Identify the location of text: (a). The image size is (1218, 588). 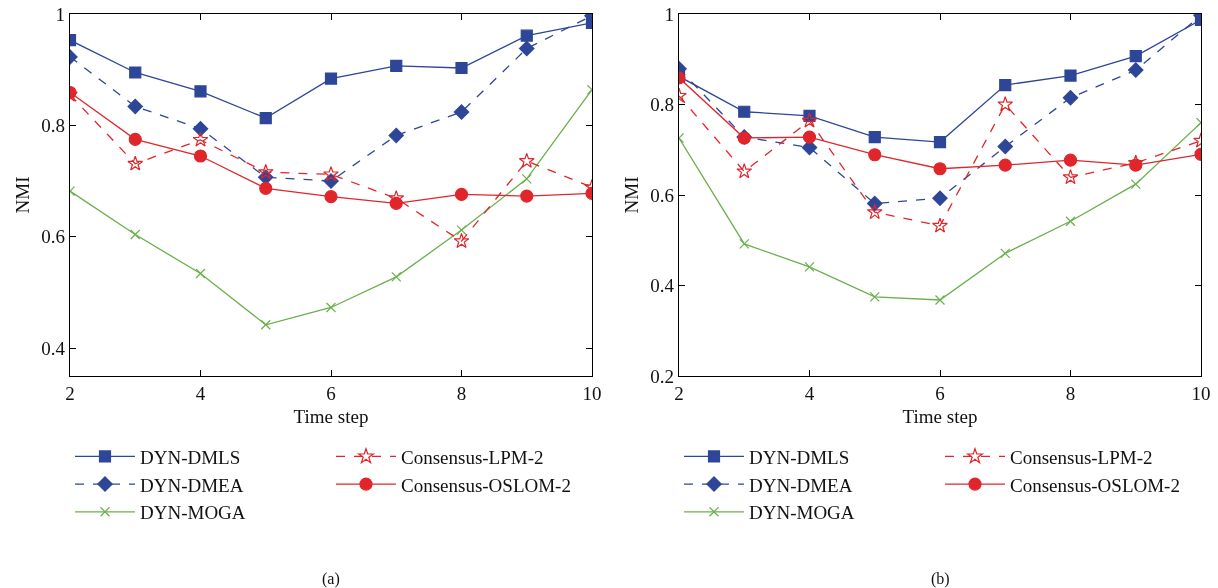
(331, 579).